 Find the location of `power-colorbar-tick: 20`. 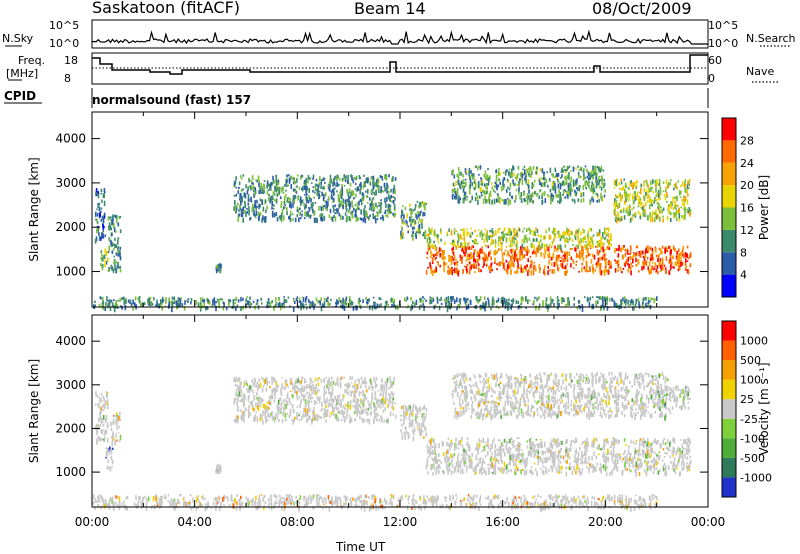

power-colorbar-tick: 20 is located at coordinates (747, 185).